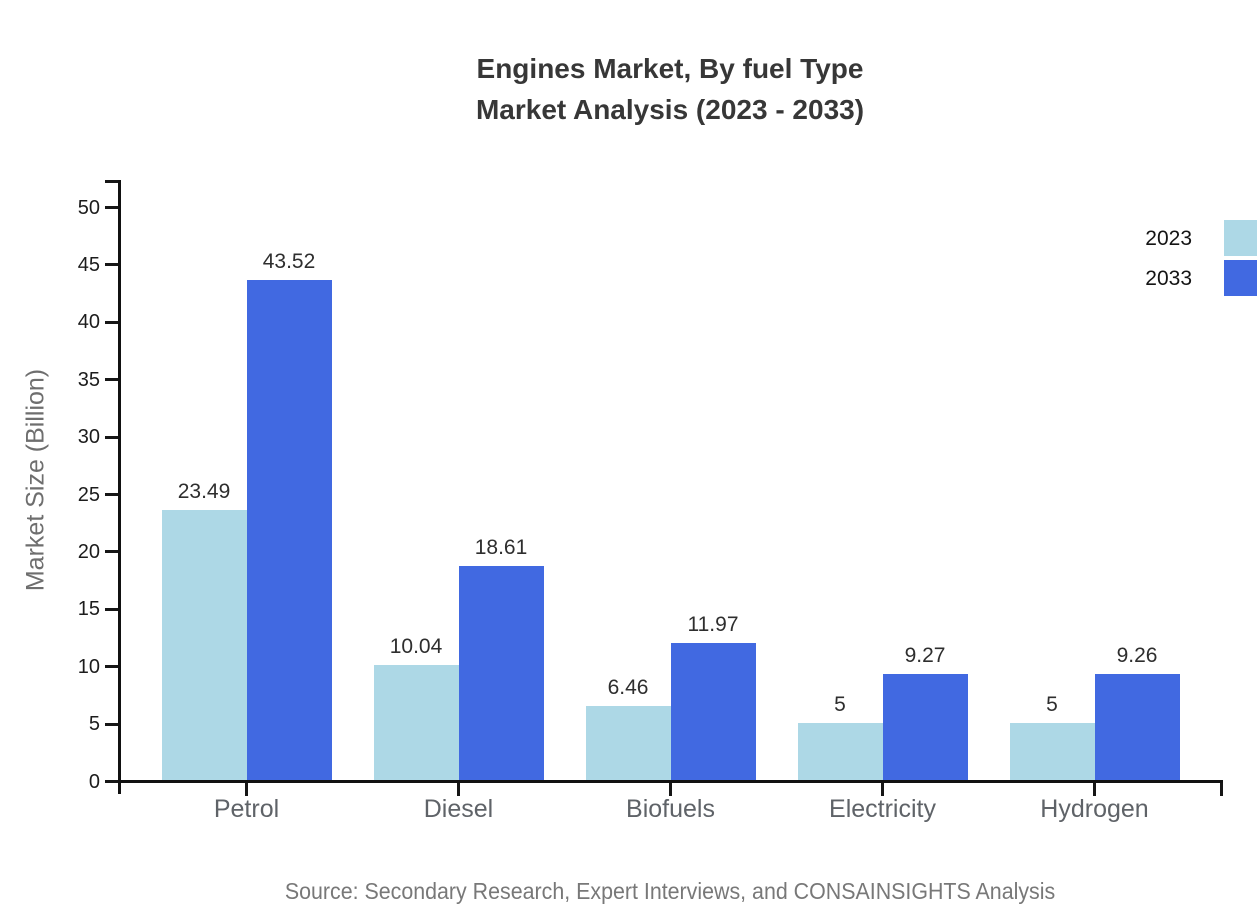 Image resolution: width=1260 pixels, height=920 pixels. Describe the element at coordinates (1137, 726) in the screenshot. I see `bar-hydrogen-2033` at that location.